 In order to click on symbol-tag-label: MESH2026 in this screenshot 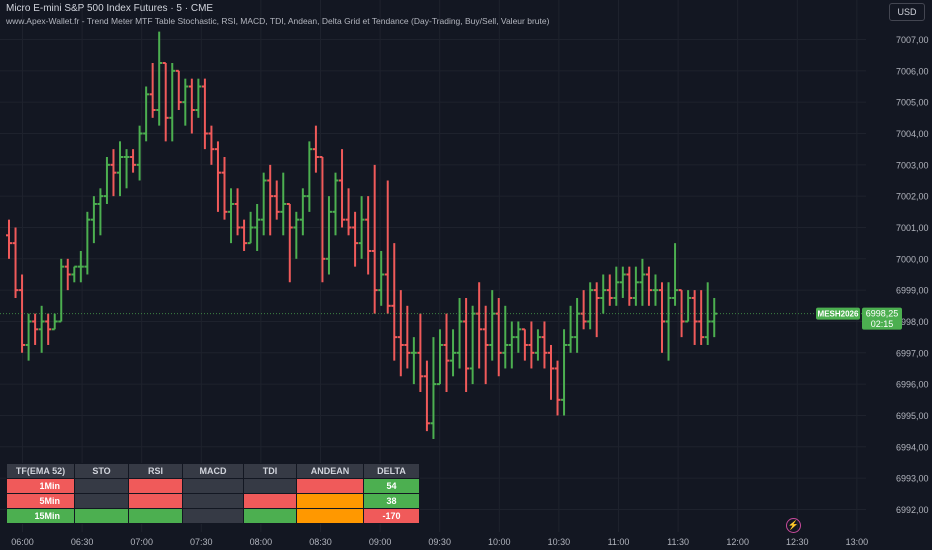, I will do `click(838, 314)`.